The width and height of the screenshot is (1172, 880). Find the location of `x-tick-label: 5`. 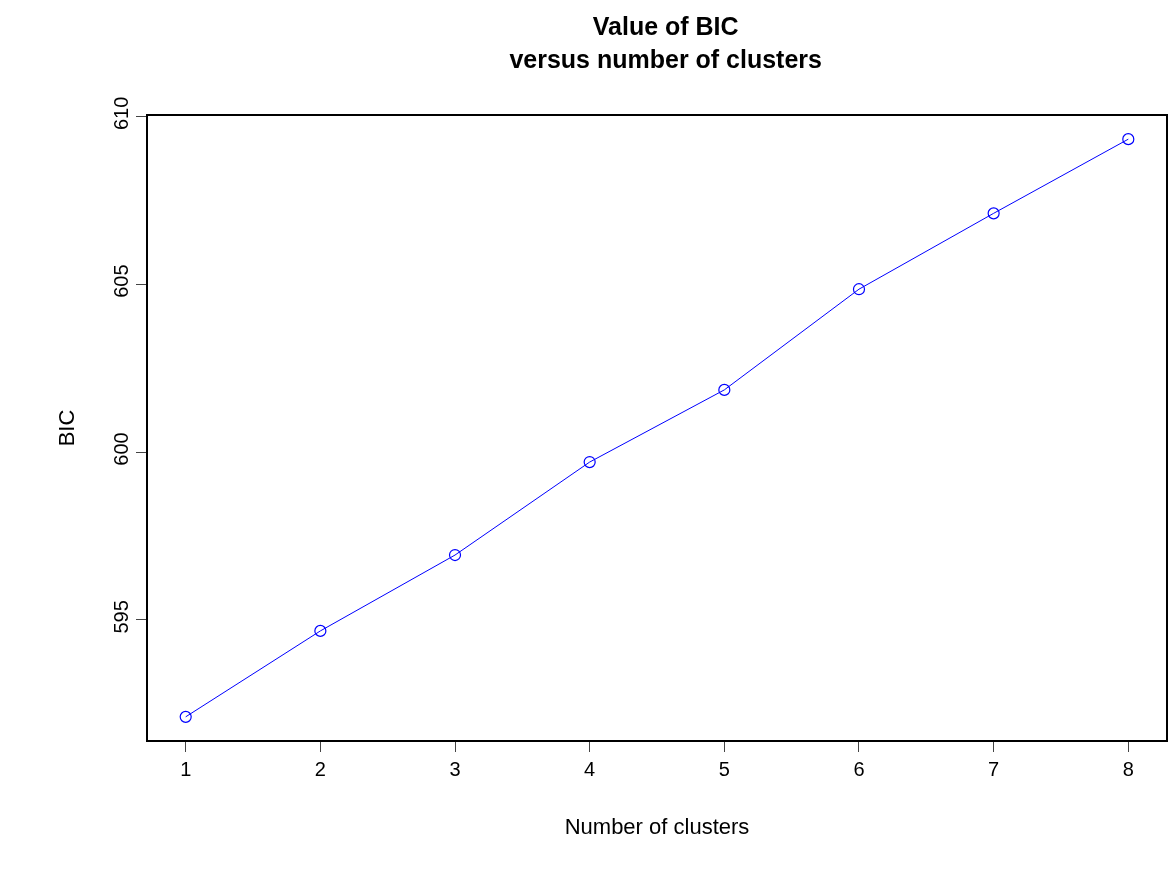

x-tick-label: 5 is located at coordinates (724, 768).